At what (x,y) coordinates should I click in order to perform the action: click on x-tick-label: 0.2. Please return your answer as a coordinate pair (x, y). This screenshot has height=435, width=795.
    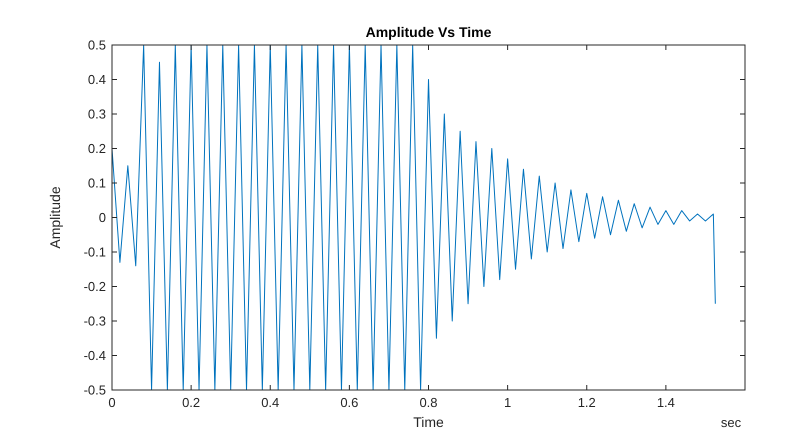
    Looking at the image, I should click on (191, 402).